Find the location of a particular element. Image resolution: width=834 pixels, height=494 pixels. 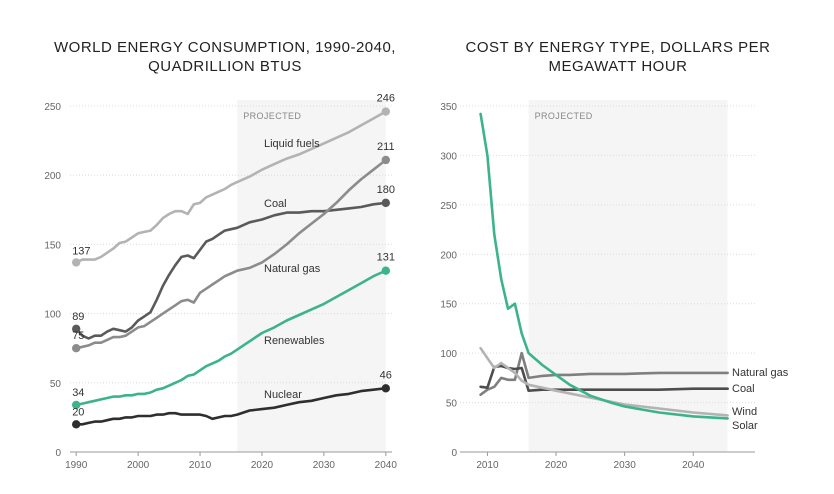

series-line-liquid-fuels is located at coordinates (231, 187).